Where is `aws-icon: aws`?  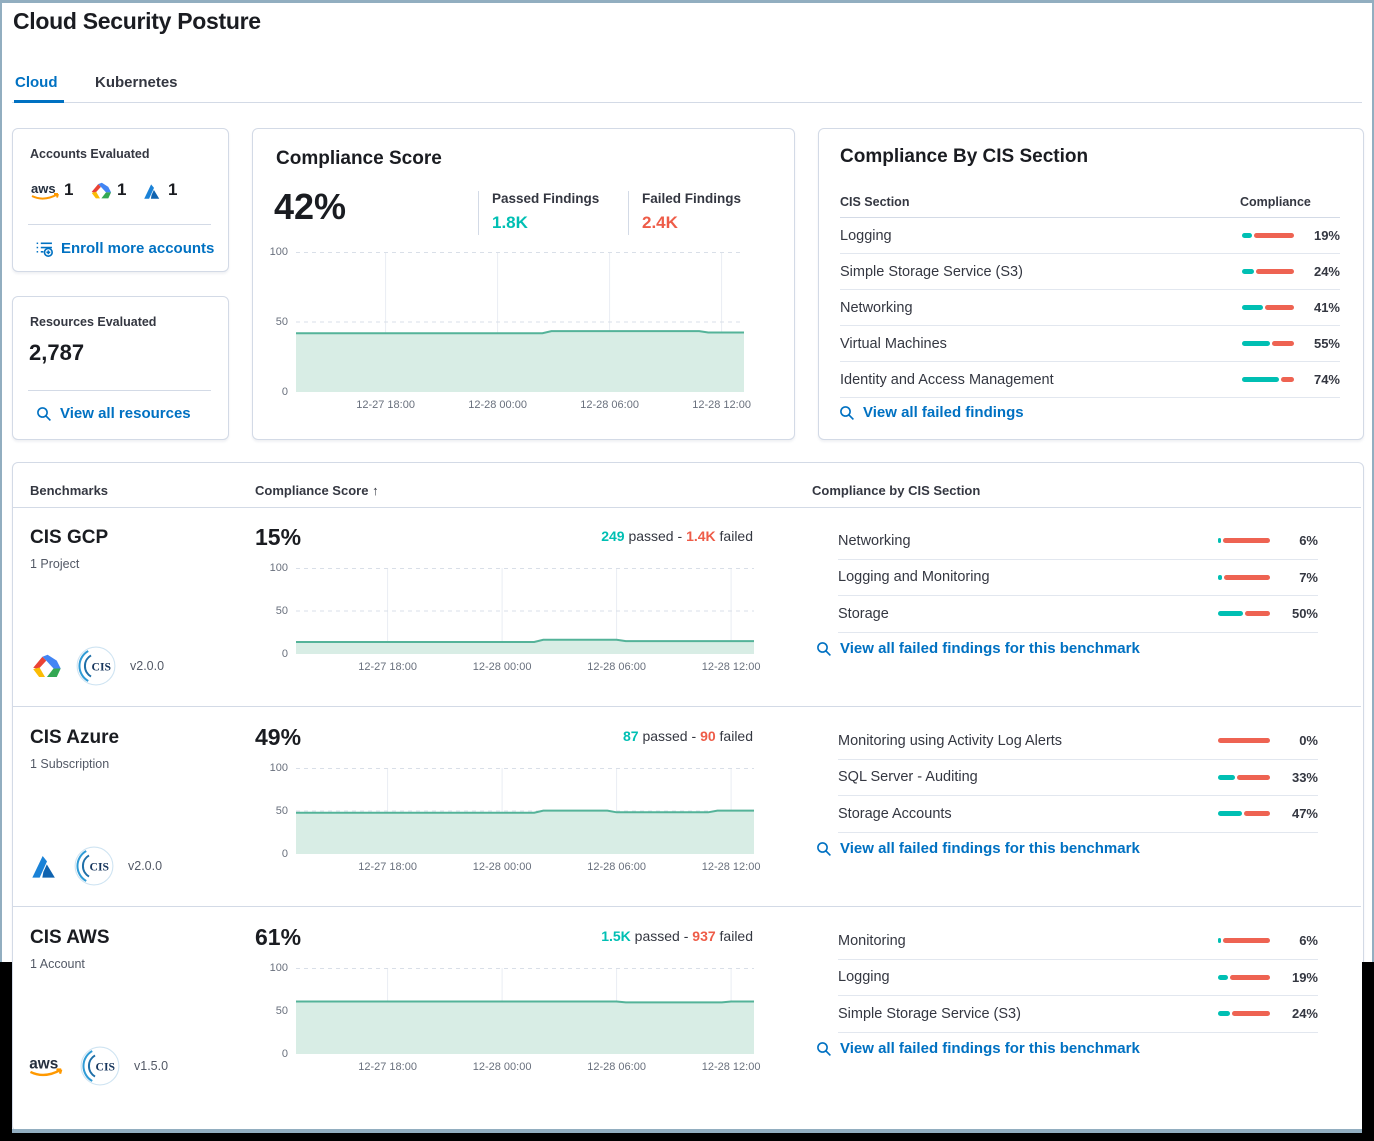
aws-icon: aws is located at coordinates (47, 1066).